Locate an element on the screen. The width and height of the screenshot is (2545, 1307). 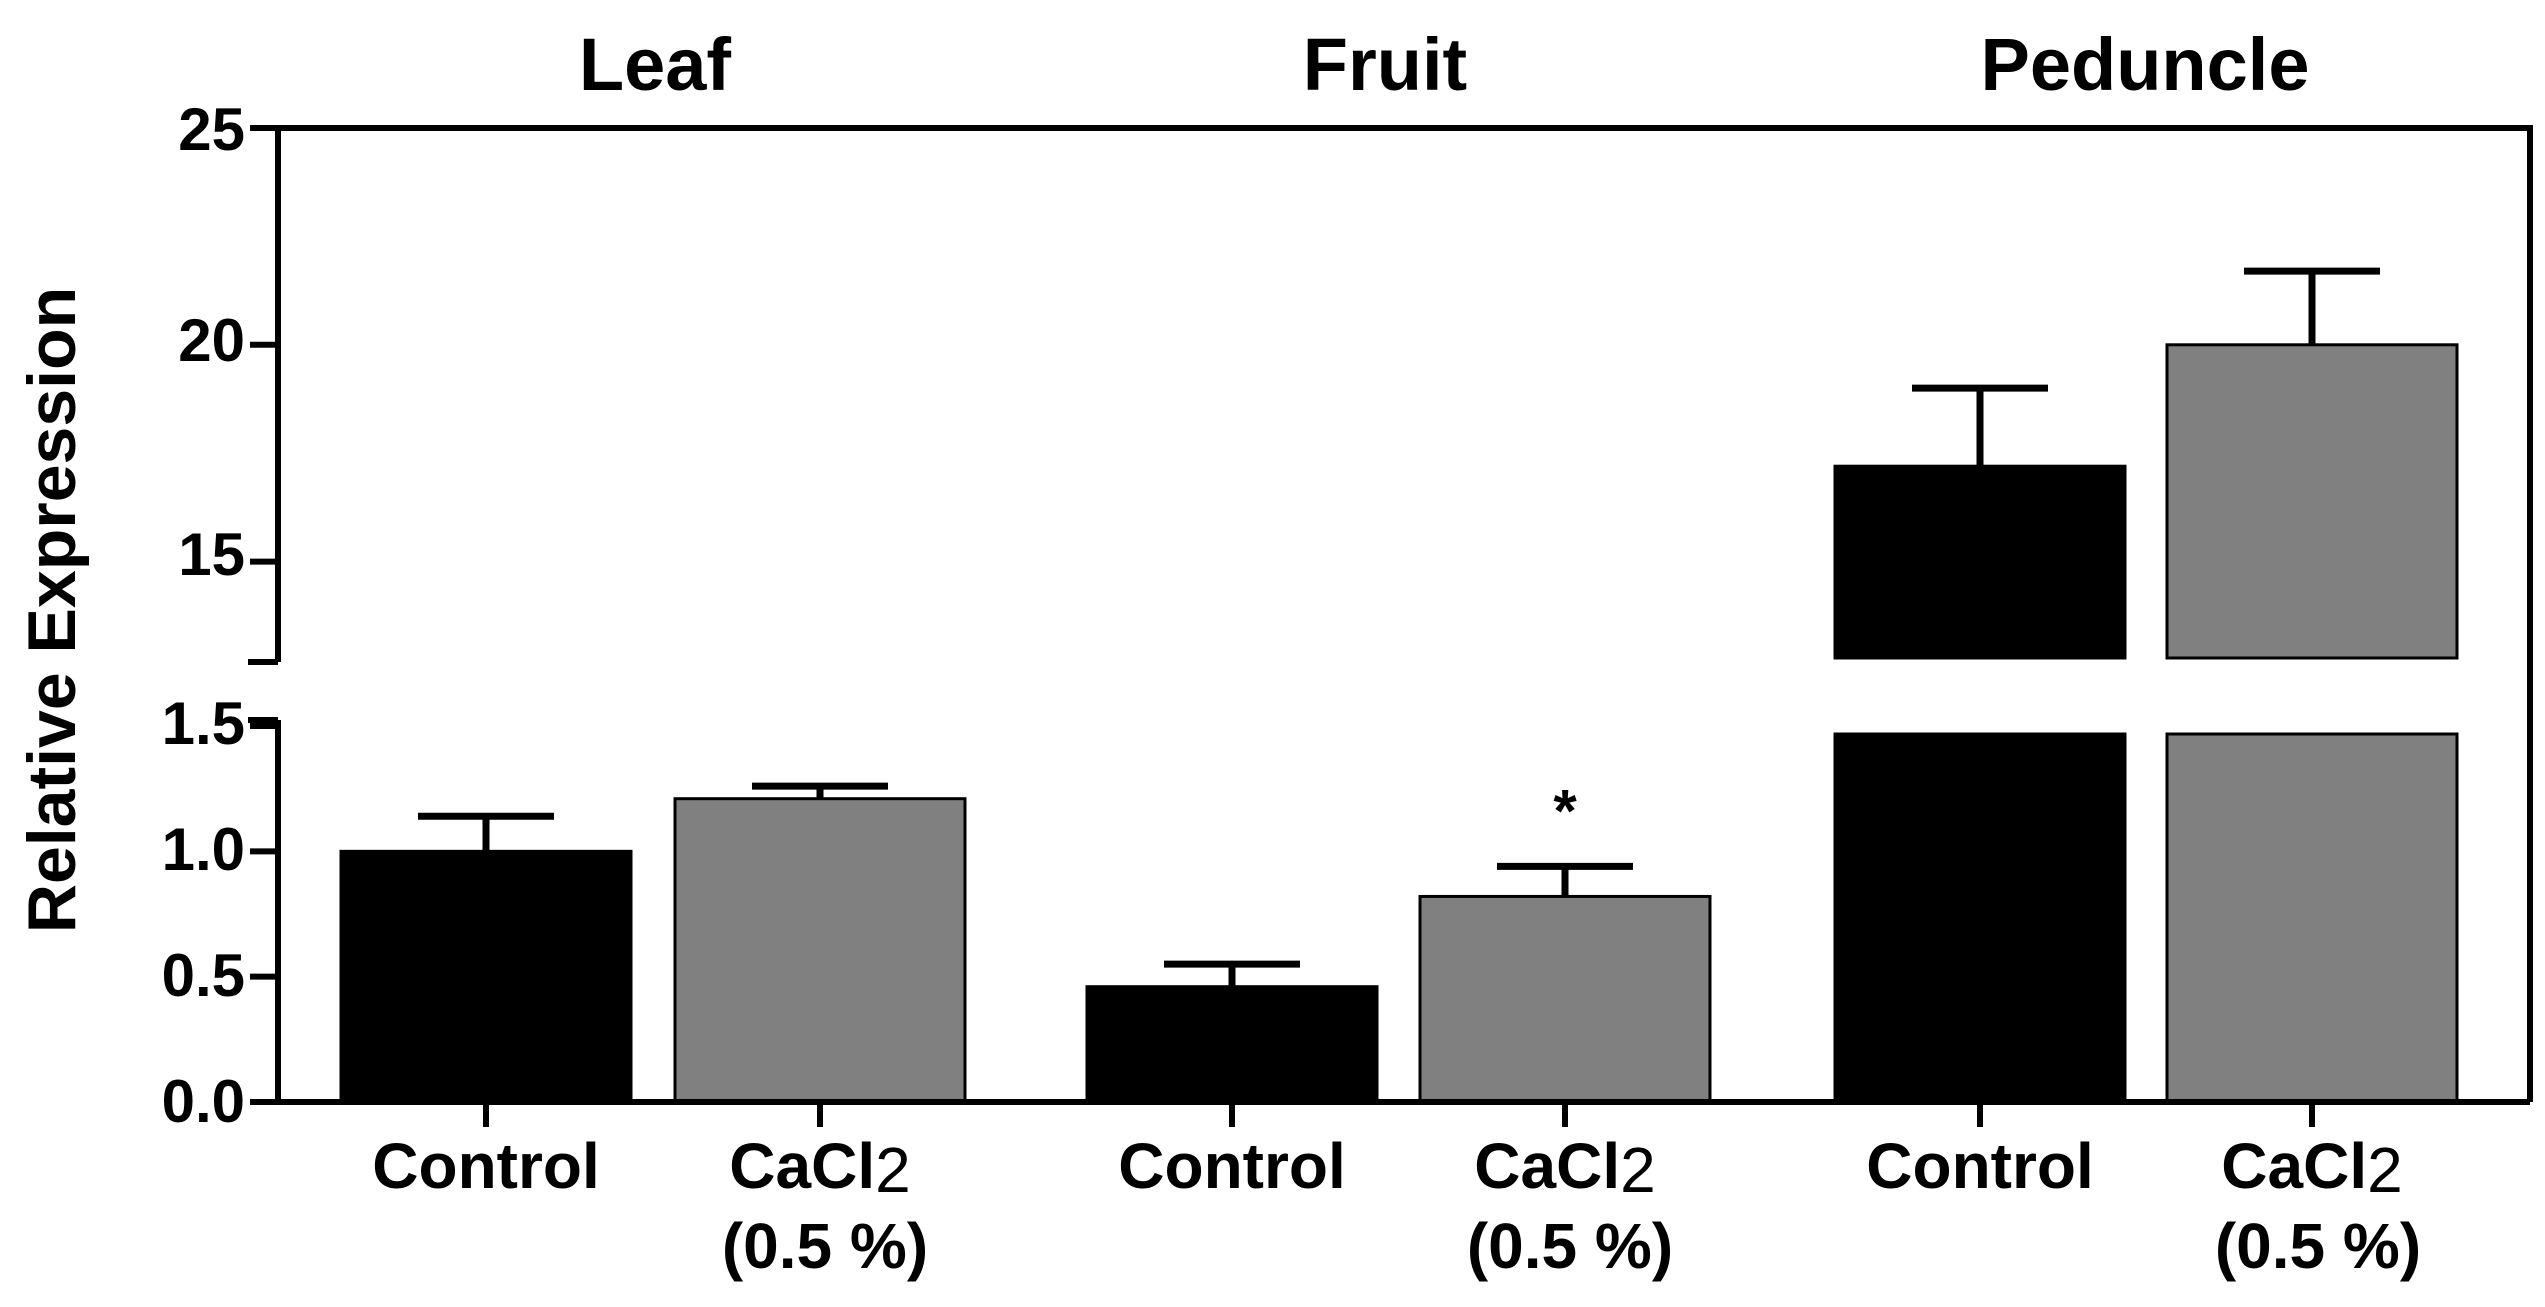
y-tick-label: 1.0 is located at coordinates (203, 849).